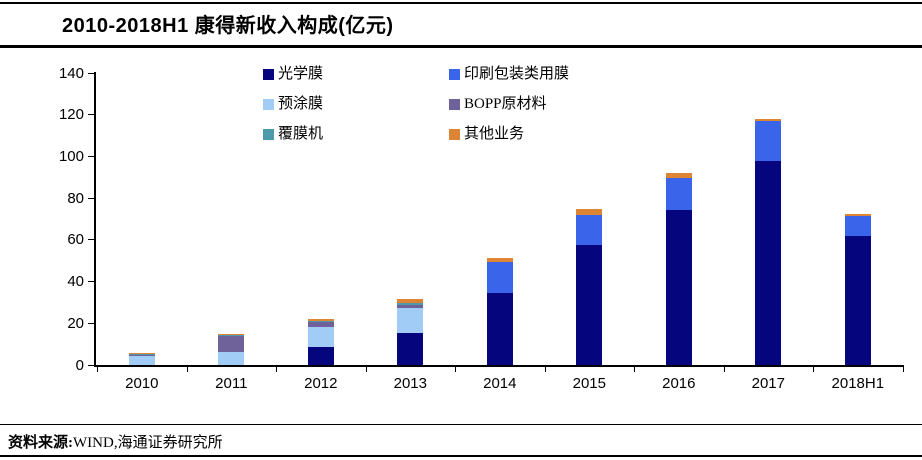  I want to click on bar-segment-optical-film-2017, so click(768, 263).